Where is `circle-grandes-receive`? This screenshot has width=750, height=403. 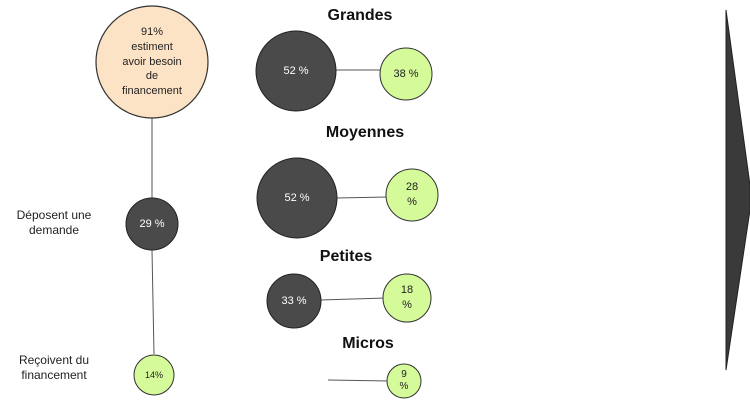 circle-grandes-receive is located at coordinates (406, 74).